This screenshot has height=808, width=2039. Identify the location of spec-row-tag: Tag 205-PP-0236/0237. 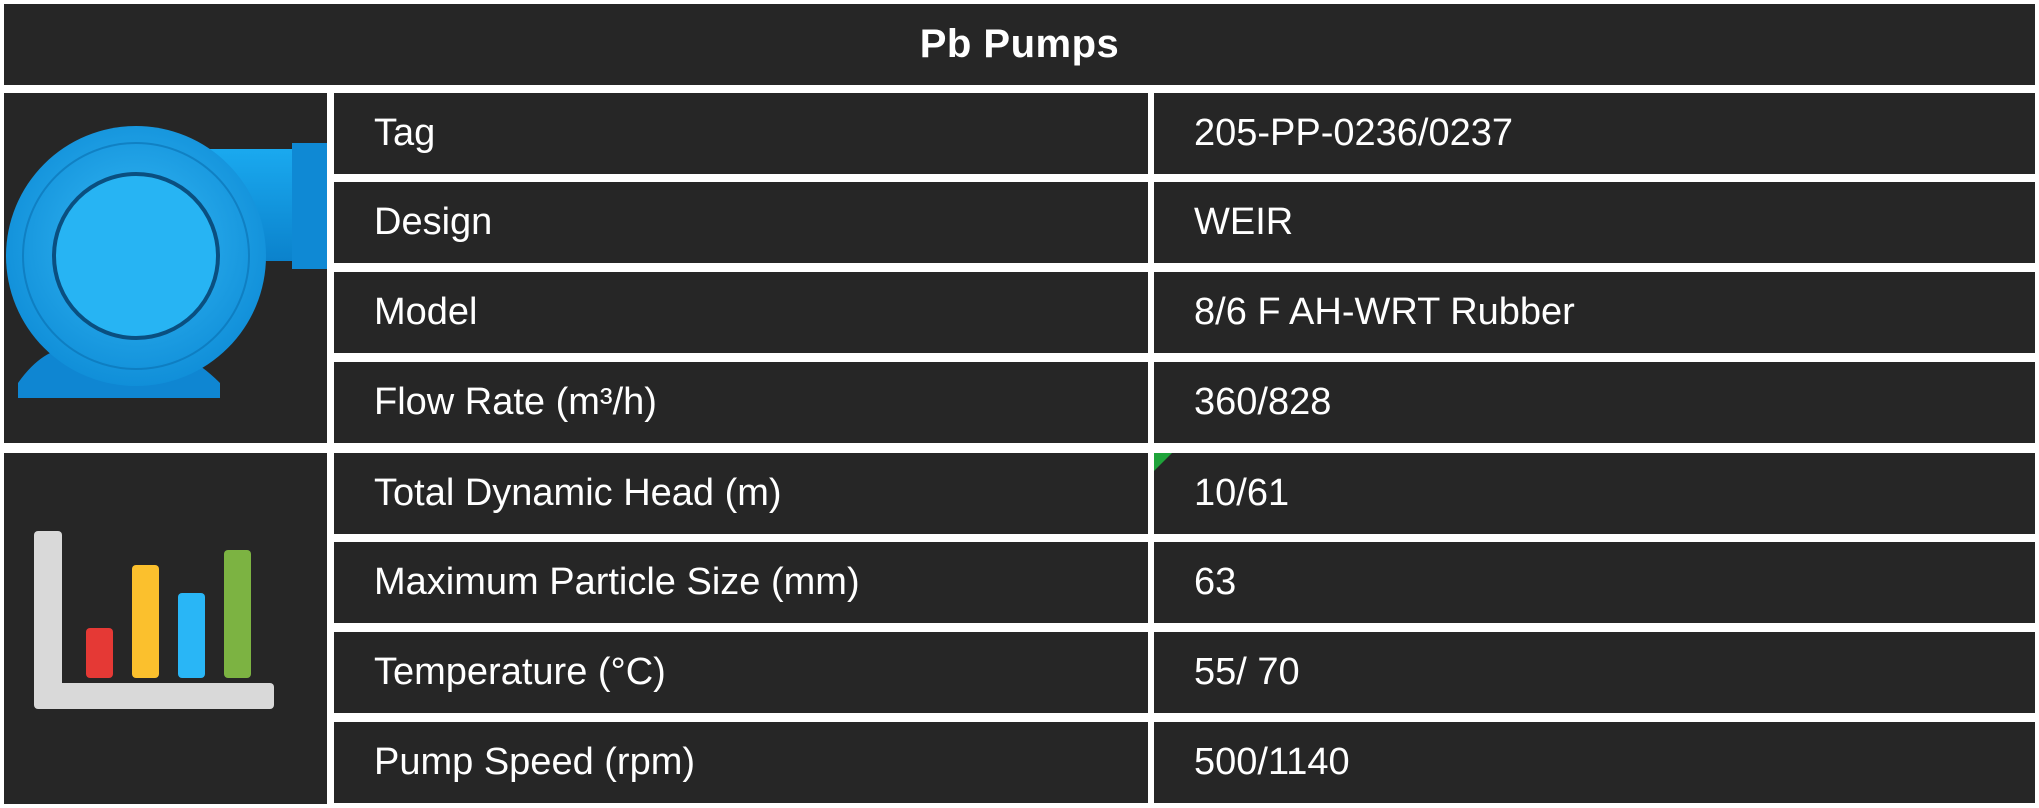
(1184, 133).